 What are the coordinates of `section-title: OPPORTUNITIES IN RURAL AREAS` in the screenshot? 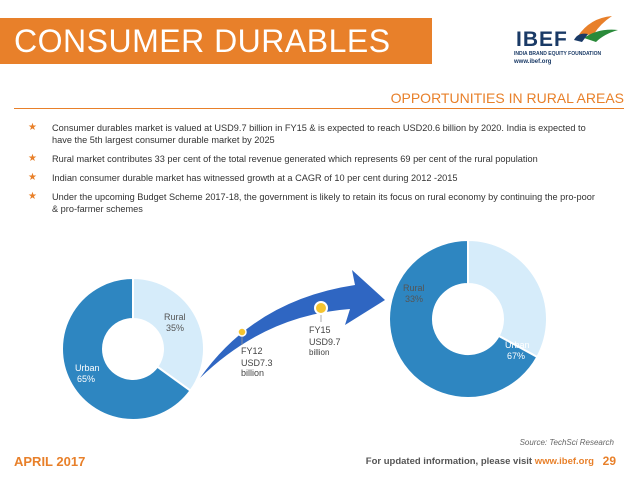 It's located at (507, 98).